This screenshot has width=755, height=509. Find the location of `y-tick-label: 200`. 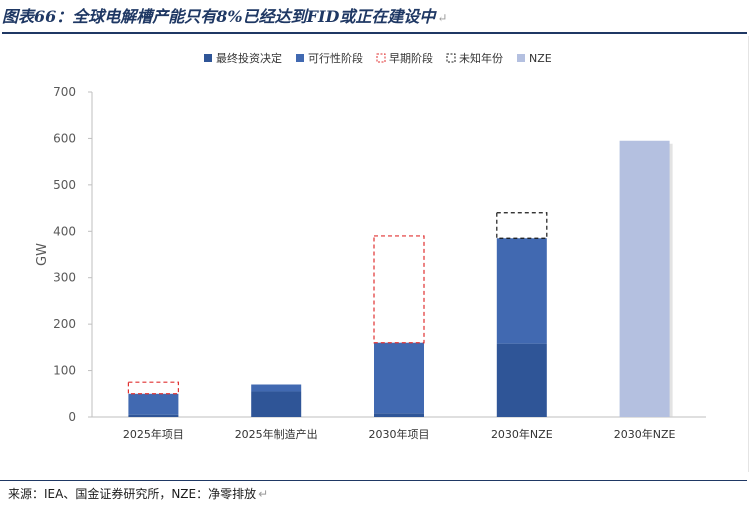

y-tick-label: 200 is located at coordinates (64, 324).